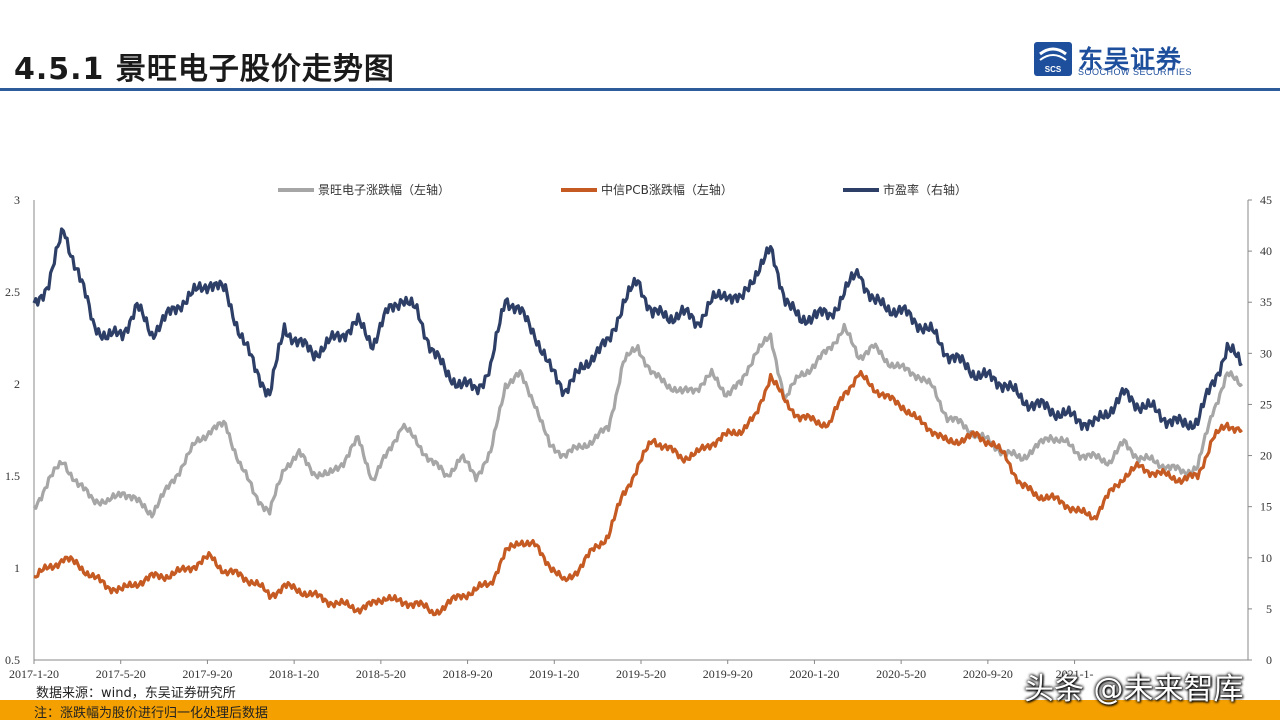  Describe the element at coordinates (207, 673) in the screenshot. I see `x-tick-label: 2017-9-20` at that location.